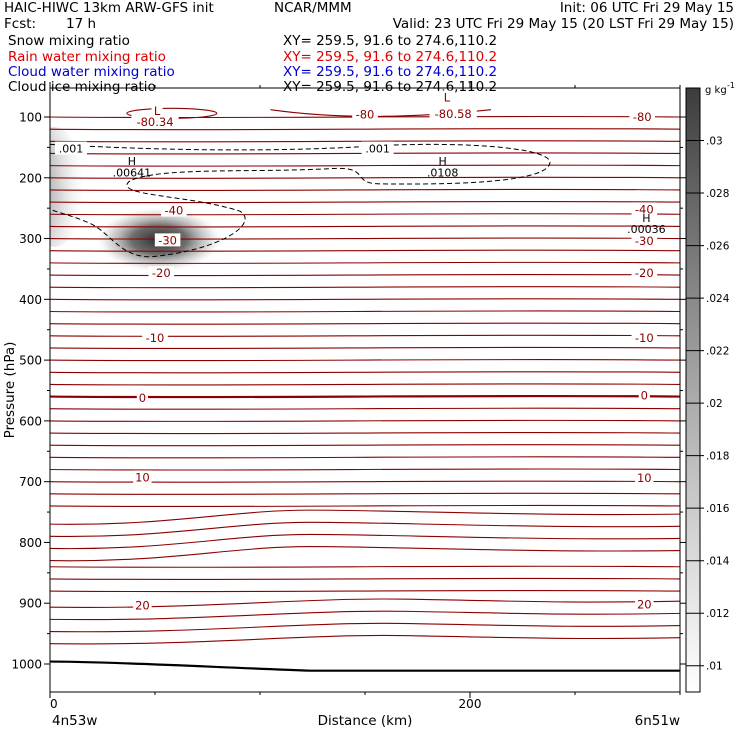 The image size is (740, 740). What do you see at coordinates (390, 87) in the screenshot?
I see `field-cloud-ice-xy: XY= 259.5, 91.6 to 274.6,110.2` at bounding box center [390, 87].